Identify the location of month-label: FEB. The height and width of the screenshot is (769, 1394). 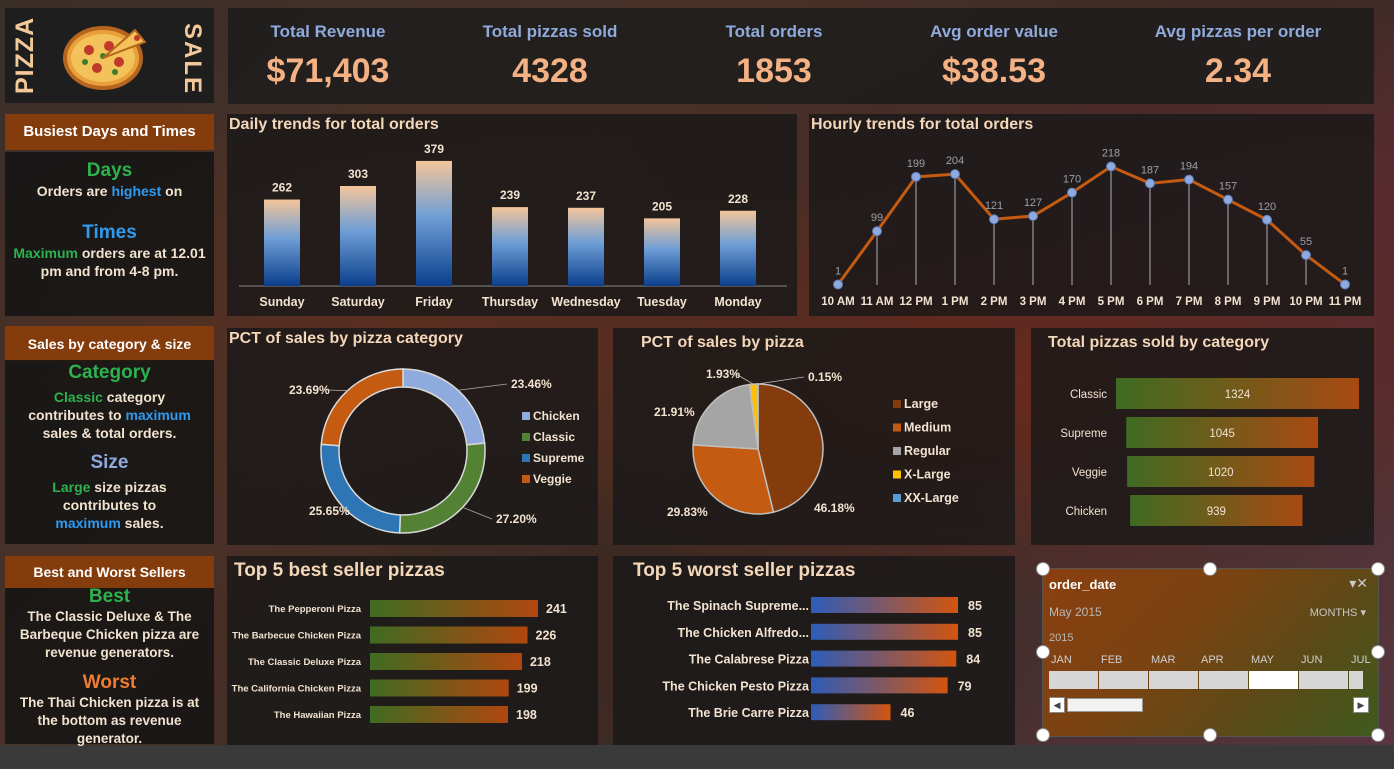
(1112, 660).